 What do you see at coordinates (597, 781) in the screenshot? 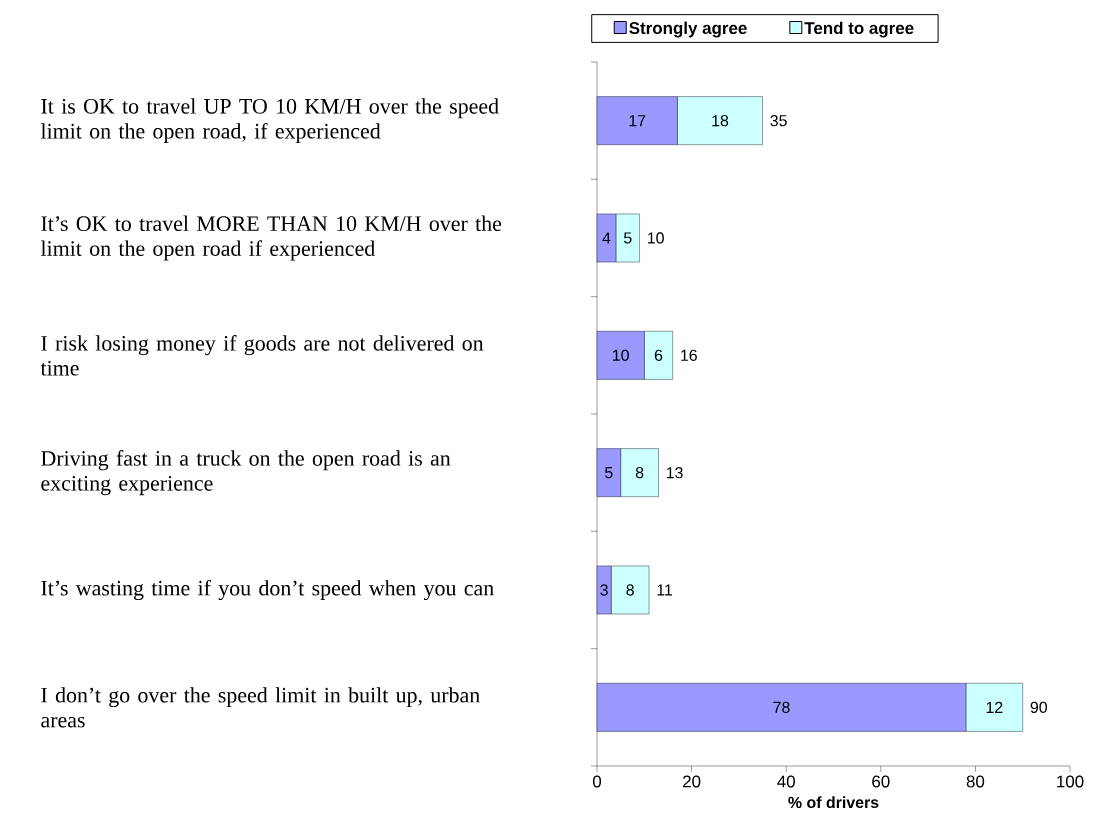
I see `x-tick-label: 0` at bounding box center [597, 781].